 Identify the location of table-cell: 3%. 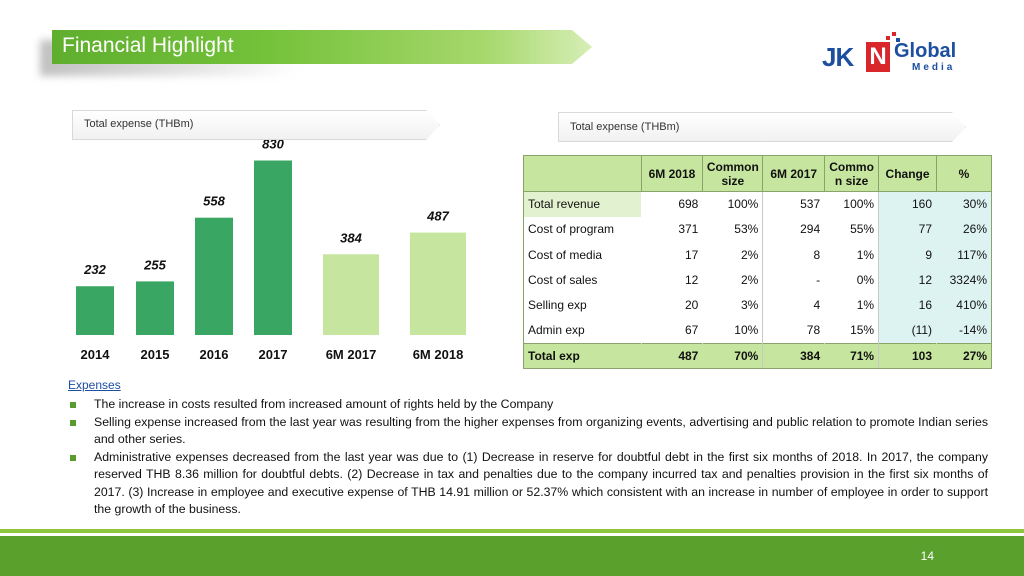
(749, 305).